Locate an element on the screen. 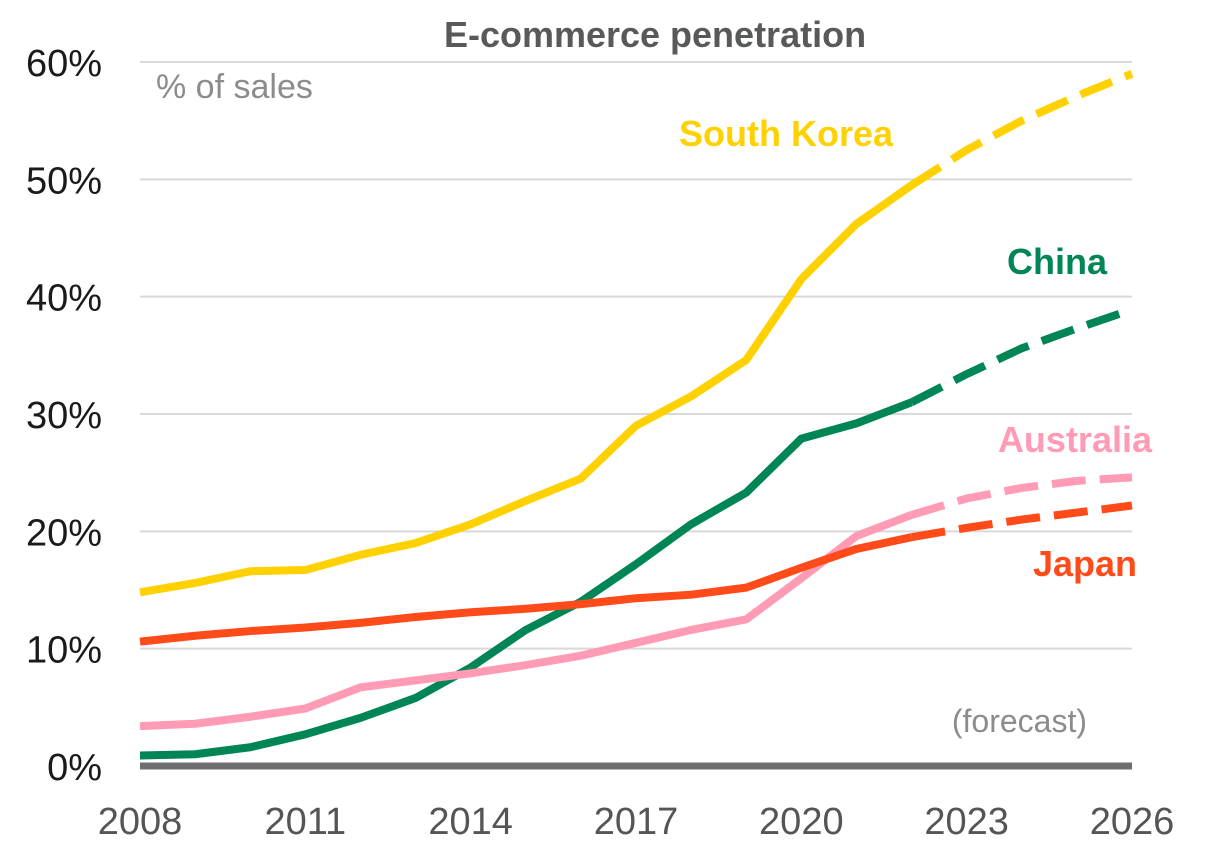 The image size is (1212, 852). y-tick-label: 50% is located at coordinates (64, 181).